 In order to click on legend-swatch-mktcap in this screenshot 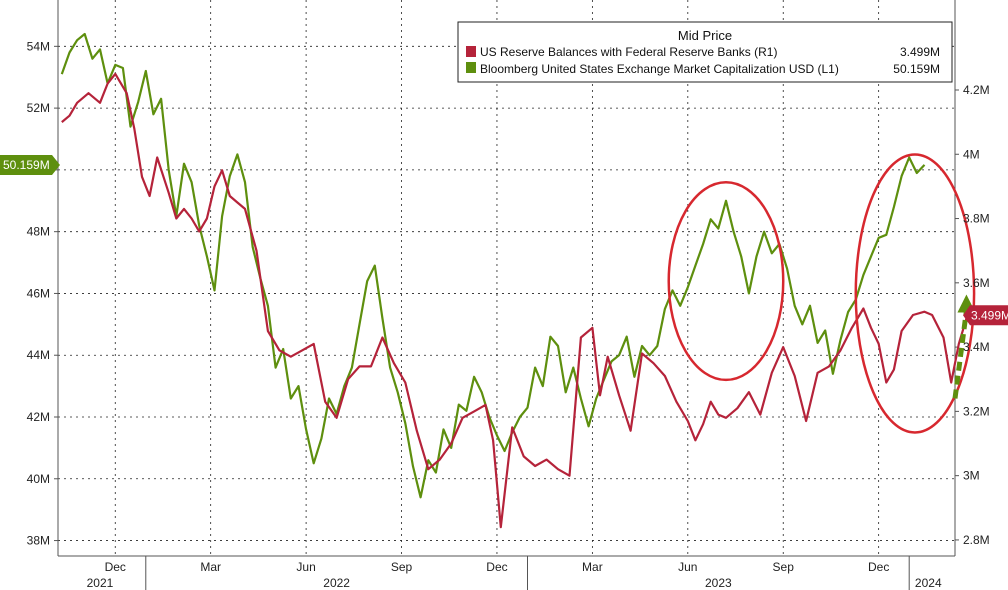, I will do `click(471, 67)`.